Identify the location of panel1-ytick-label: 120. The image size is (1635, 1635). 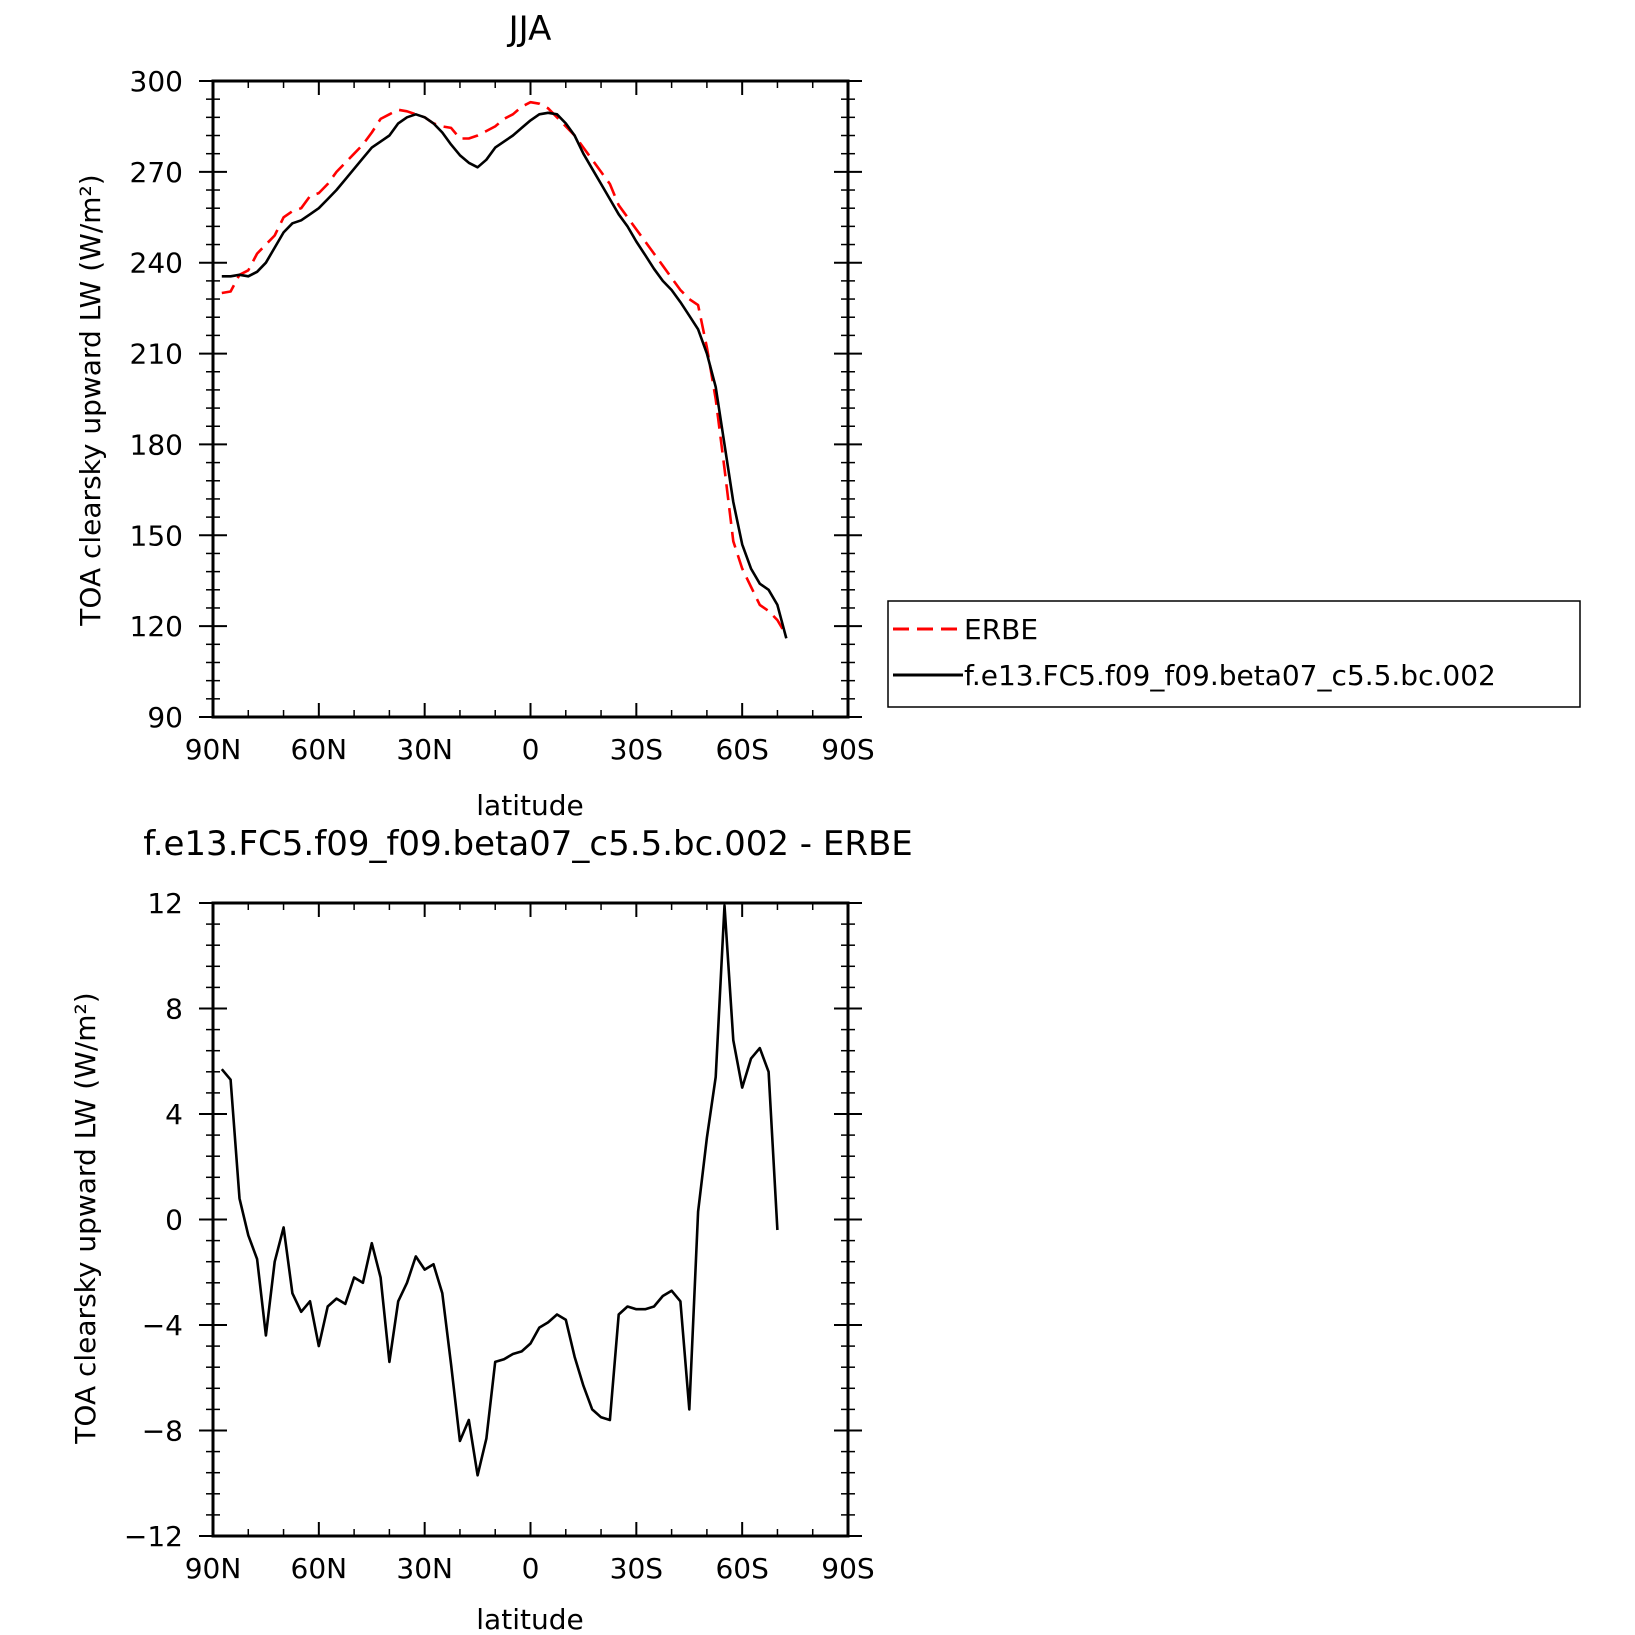
(156, 626).